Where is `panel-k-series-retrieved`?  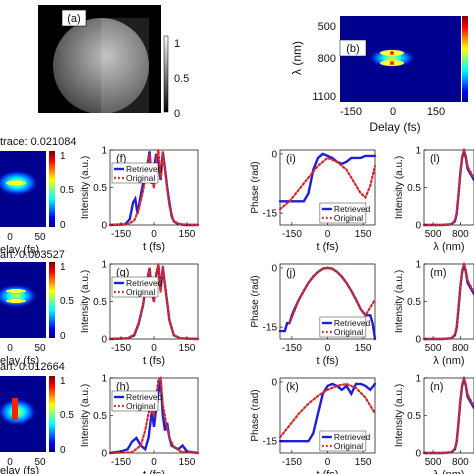
panel-k-series-retrieved is located at coordinates (327, 412).